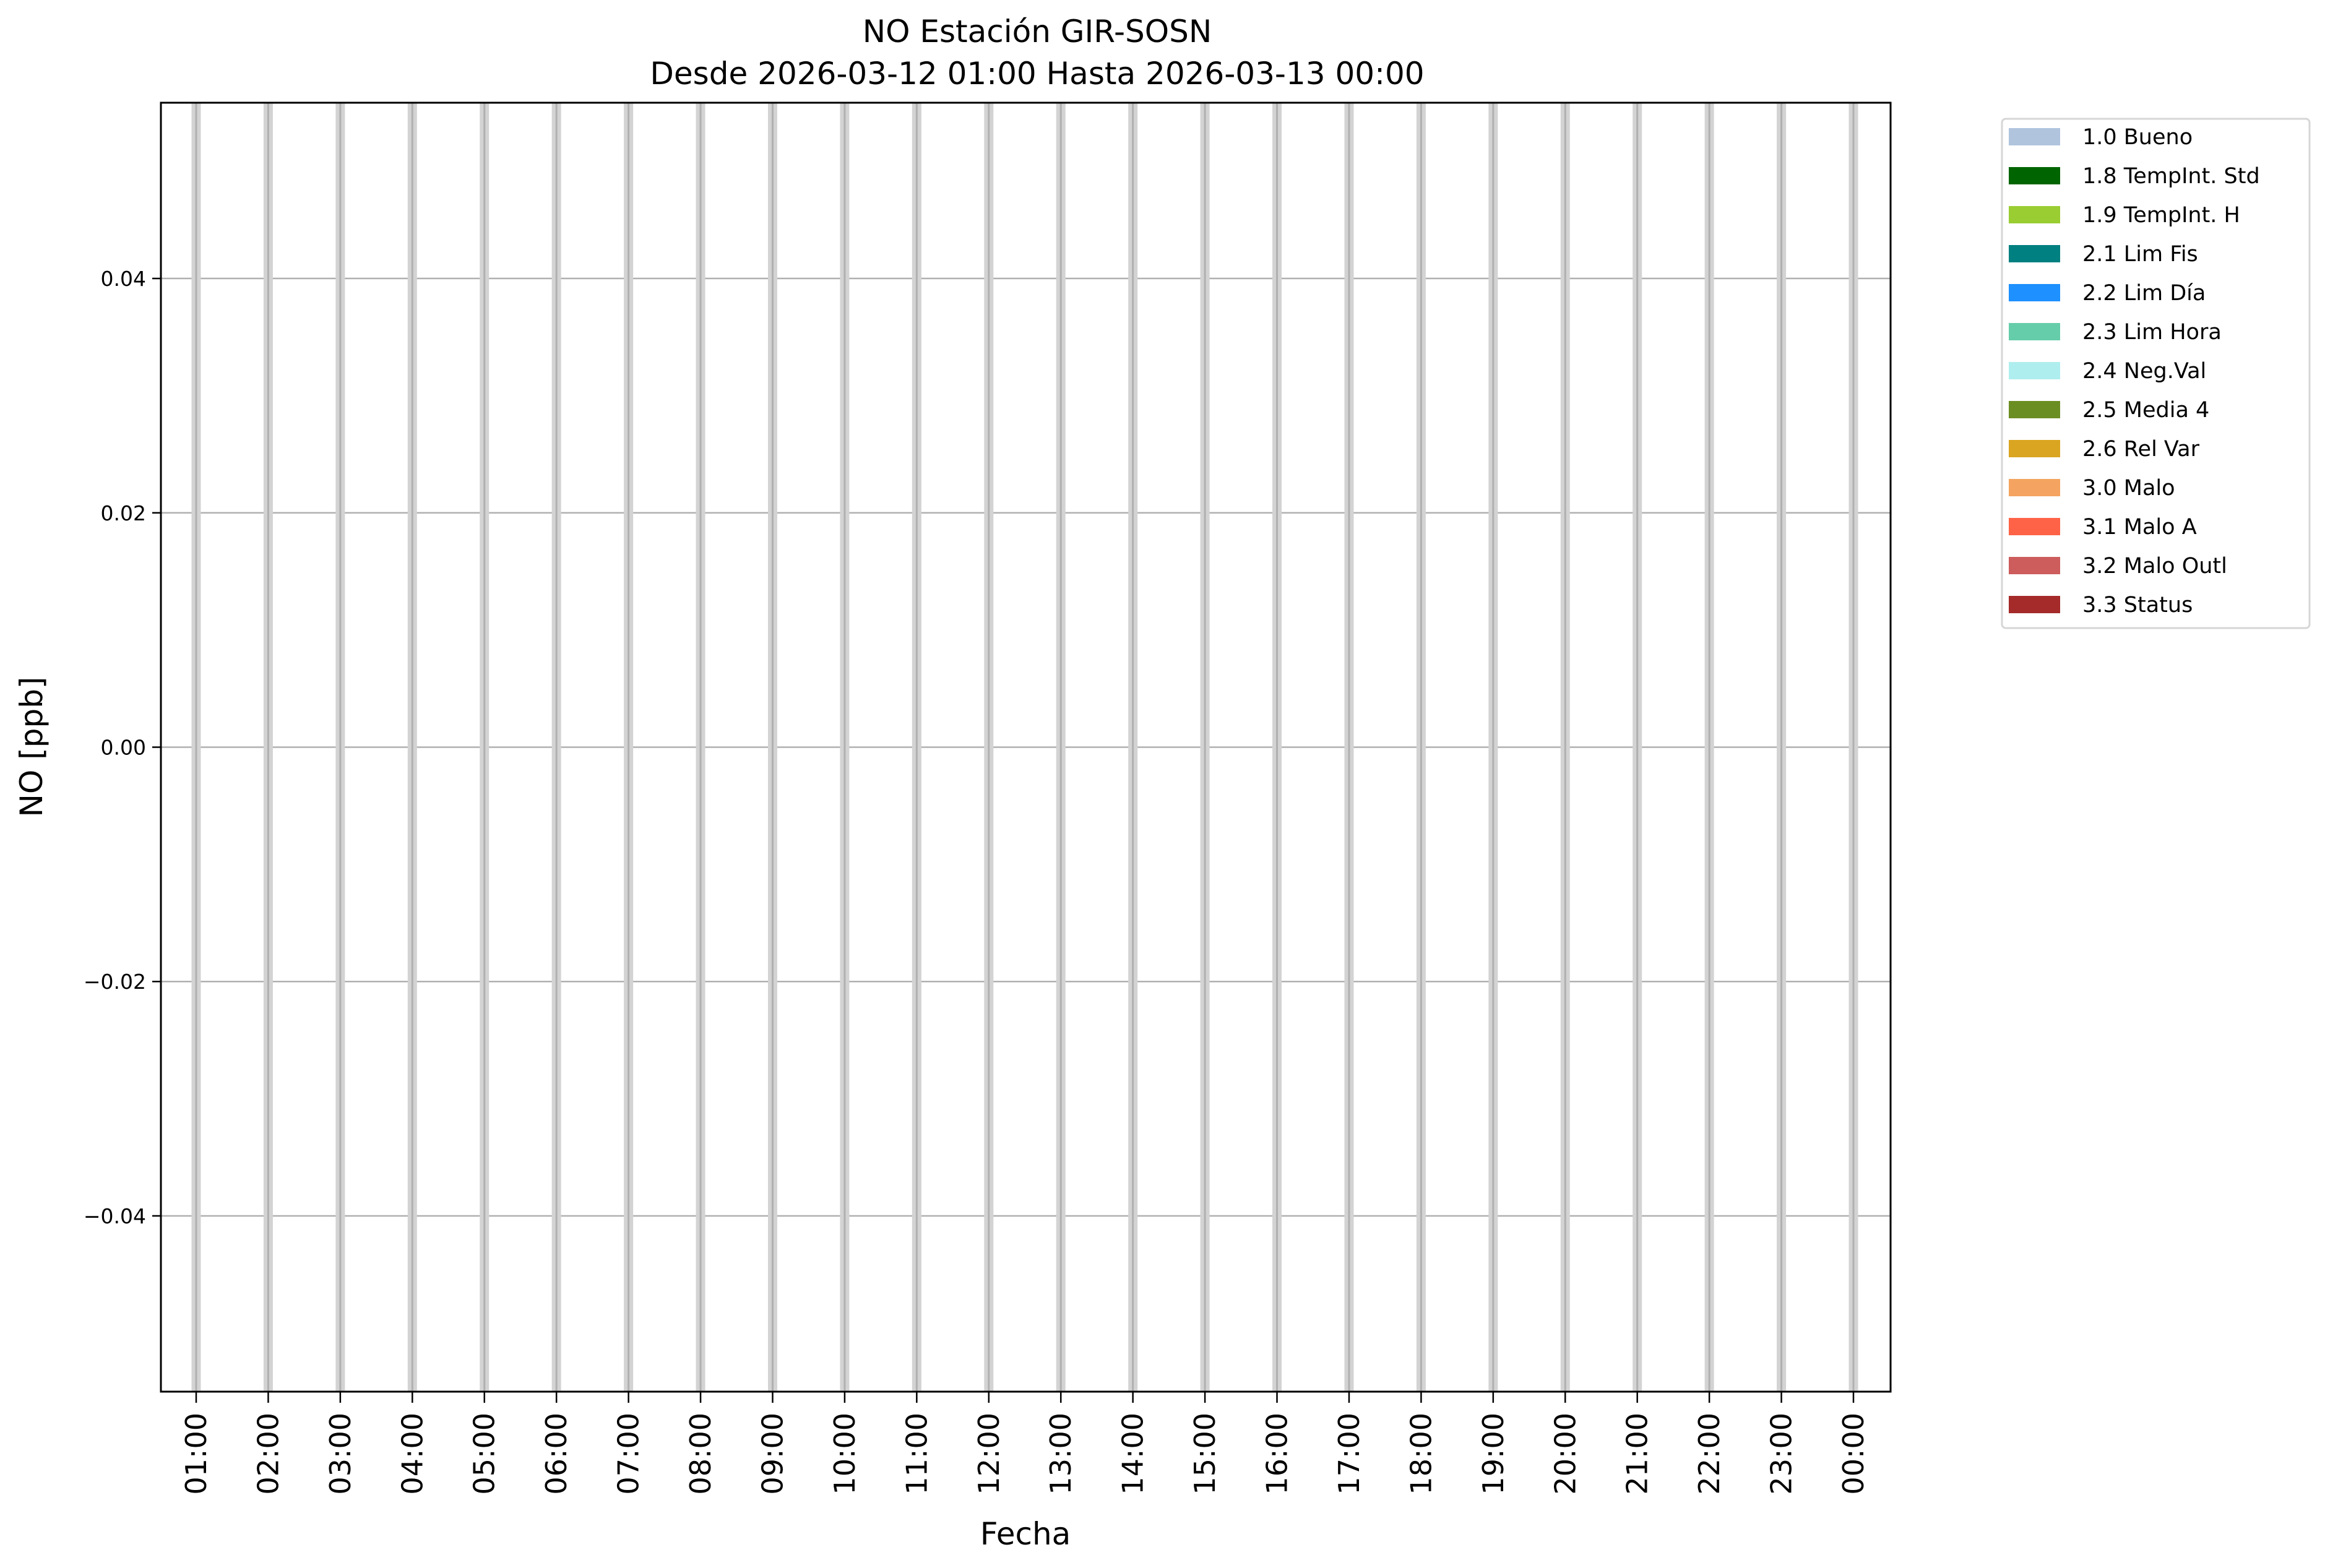 Image resolution: width=2325 pixels, height=1568 pixels. Describe the element at coordinates (1205, 1454) in the screenshot. I see `x-tick-label: 15:00` at that location.